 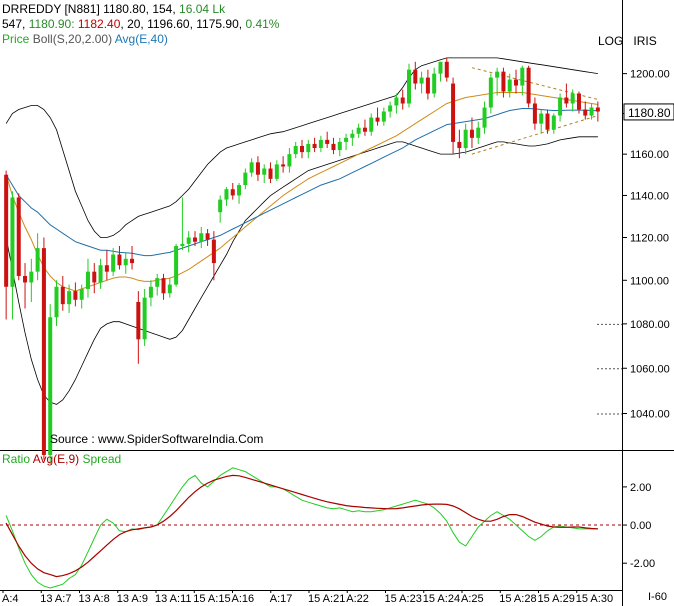 I want to click on legend-ratio-avg: Avg(E,9), so click(x=56, y=459).